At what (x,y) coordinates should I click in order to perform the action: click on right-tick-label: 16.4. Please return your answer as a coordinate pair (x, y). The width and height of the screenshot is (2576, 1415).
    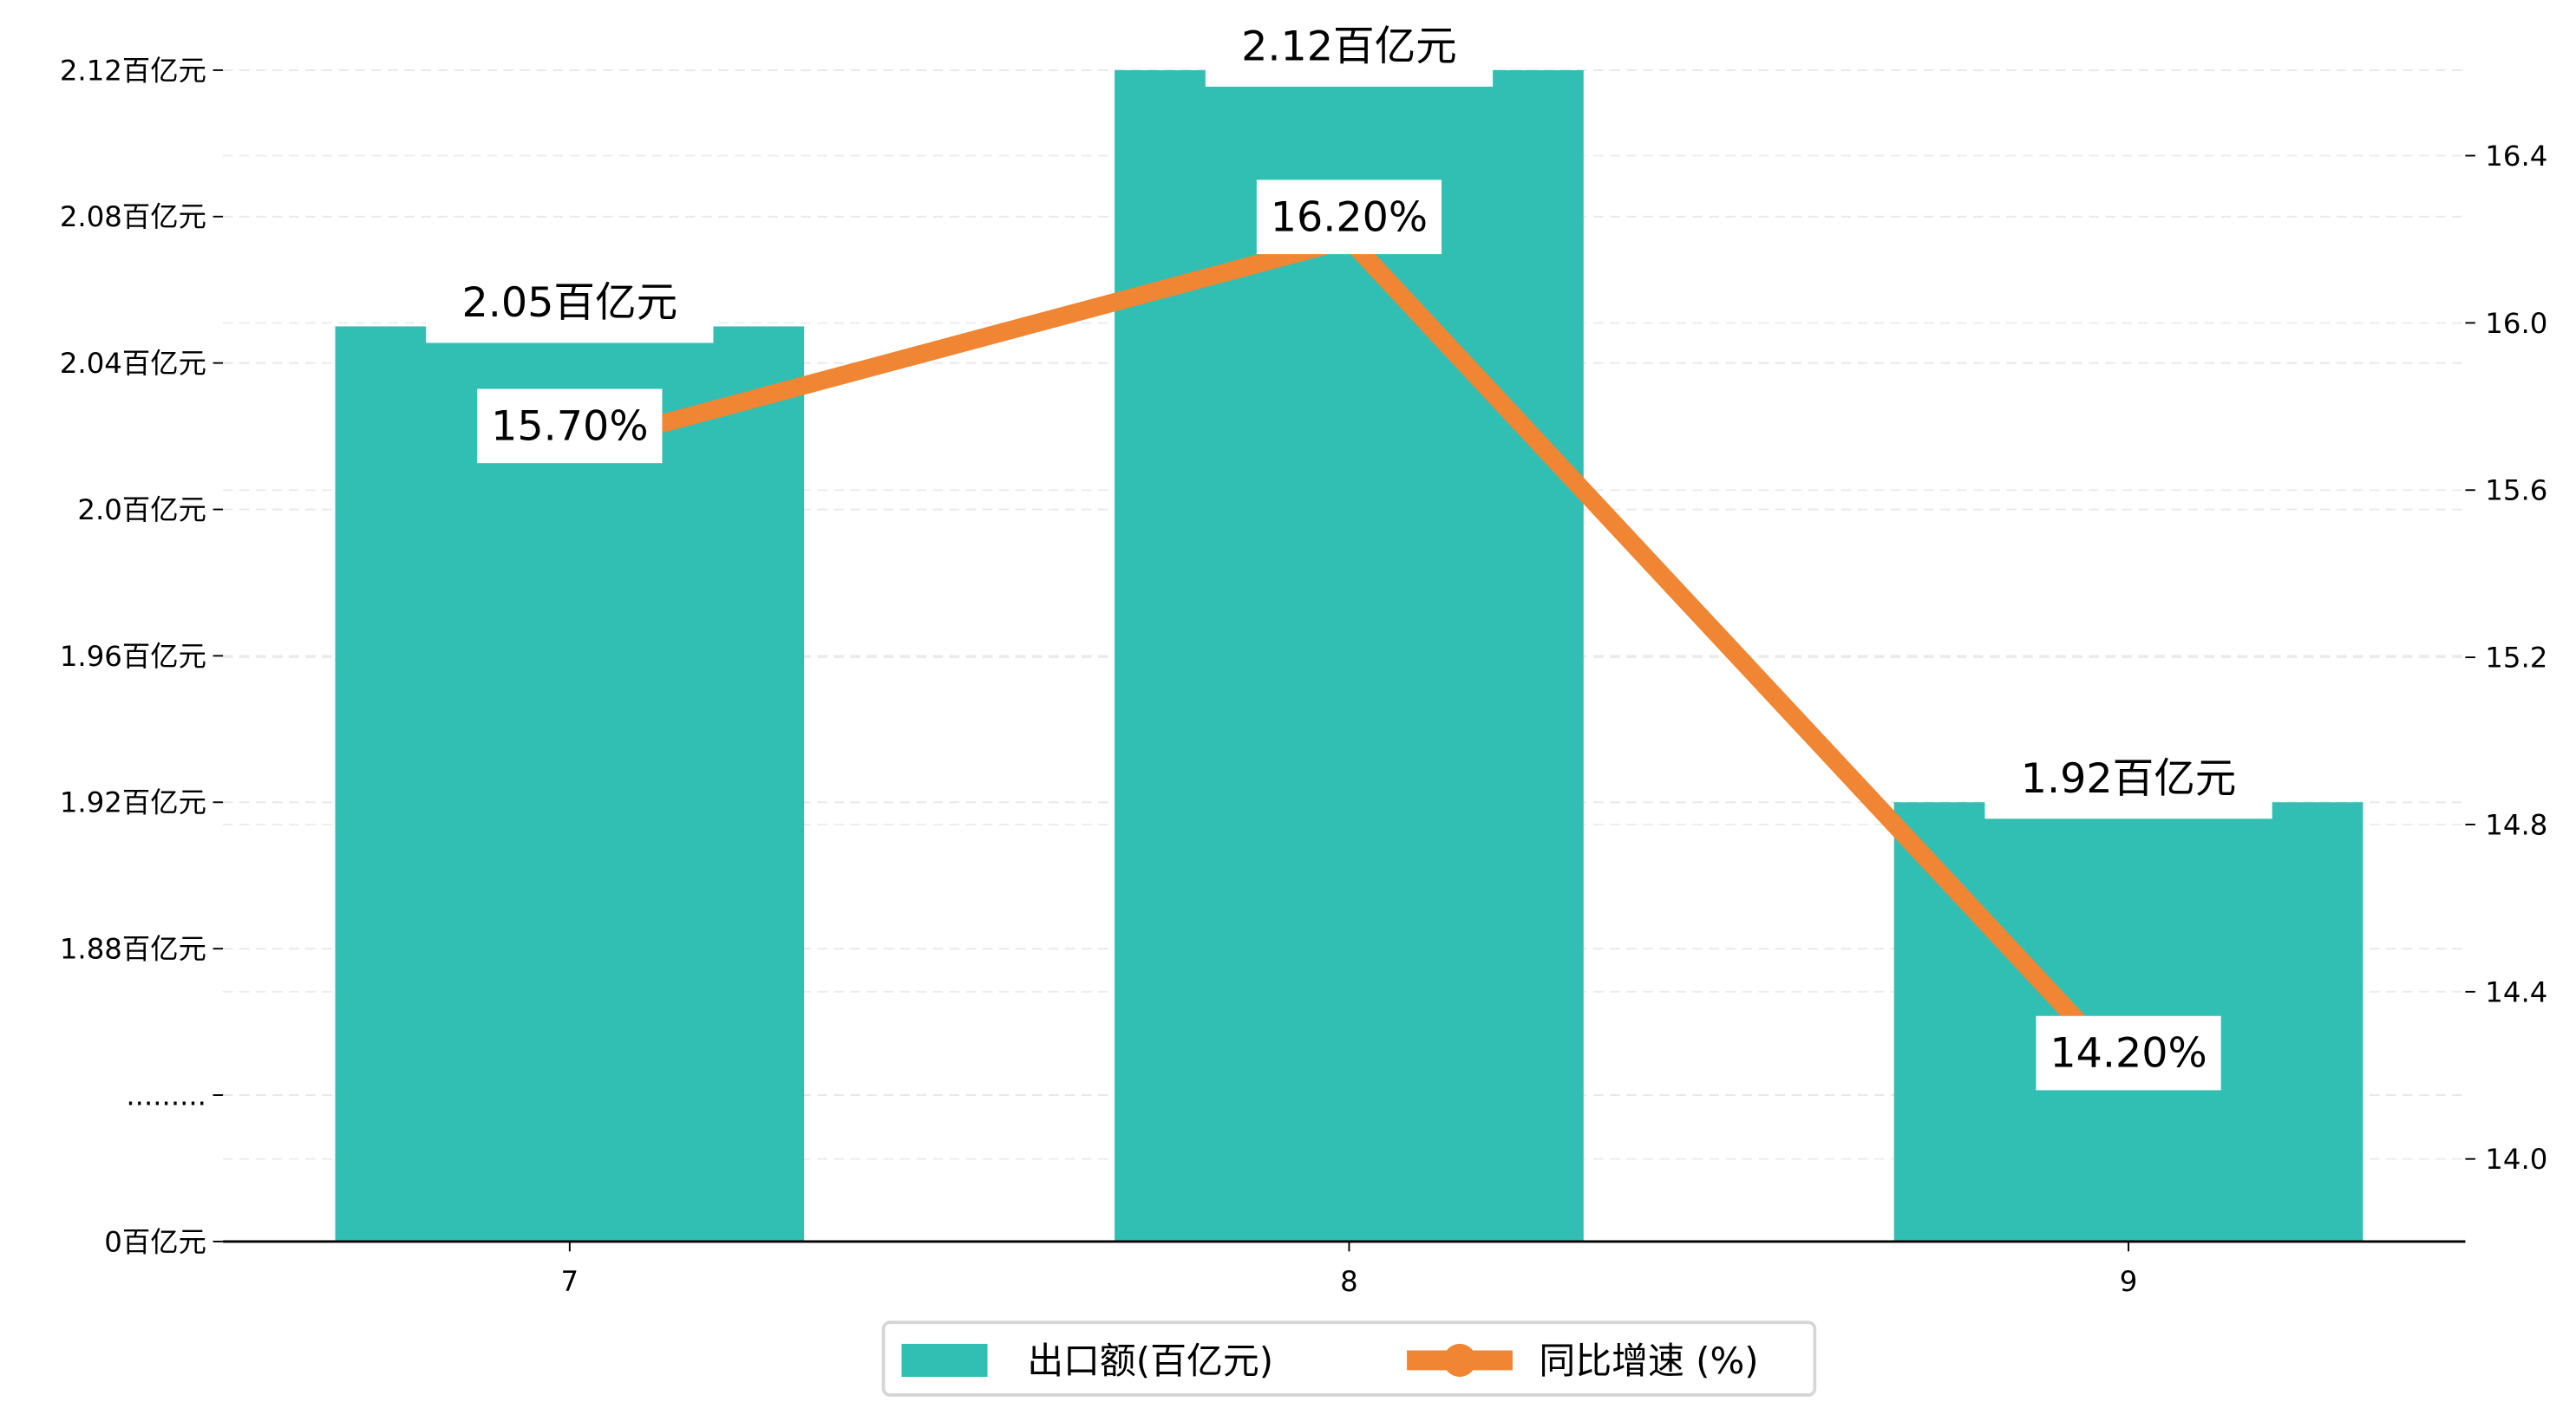
    Looking at the image, I should click on (2516, 156).